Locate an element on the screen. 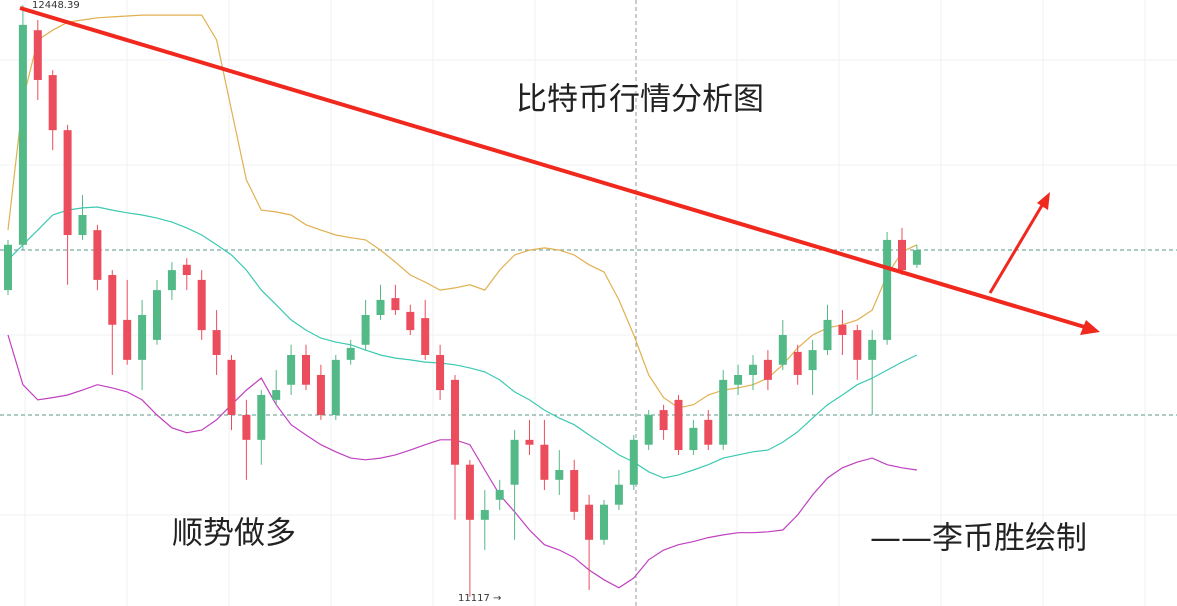 Image resolution: width=1177 pixels, height=606 pixels. high-label: 12448.39 is located at coordinates (56, 5).